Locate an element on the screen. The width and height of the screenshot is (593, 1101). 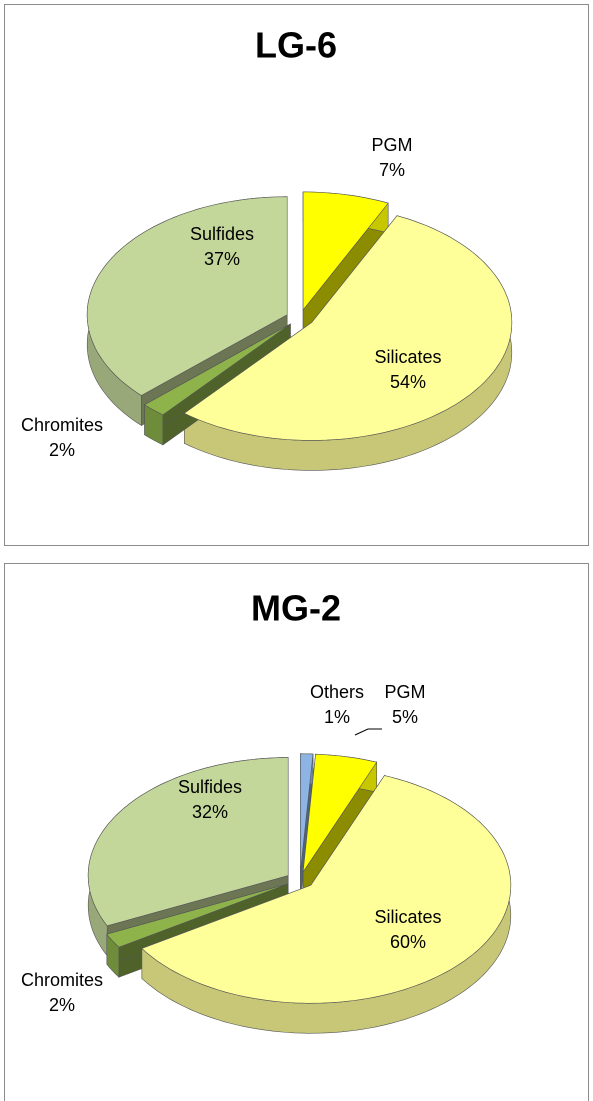
data-label-value: 60% is located at coordinates (408, 942).